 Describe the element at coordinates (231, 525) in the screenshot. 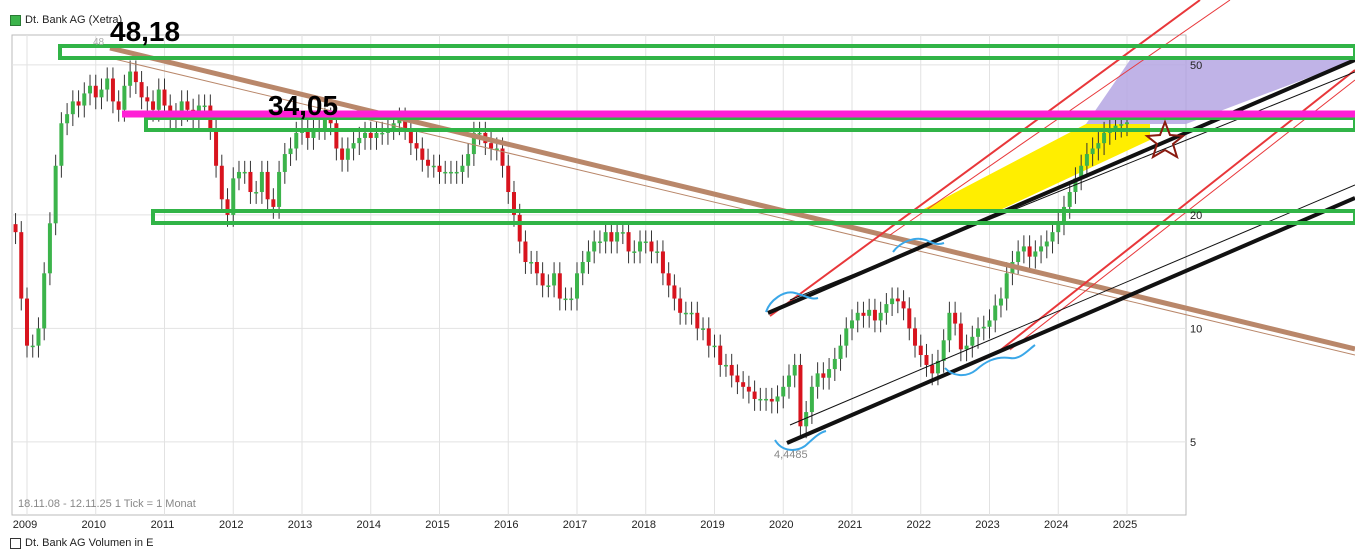

I see `x-tick-label: 2012` at that location.